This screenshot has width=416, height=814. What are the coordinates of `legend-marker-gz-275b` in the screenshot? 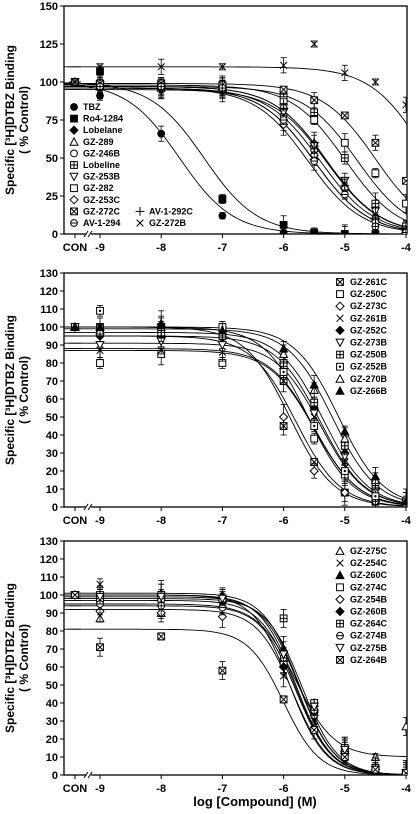 It's located at (340, 648).